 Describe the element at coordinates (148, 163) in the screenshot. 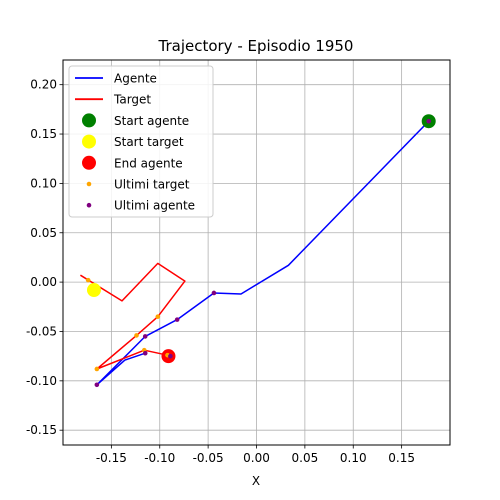

I see `legend-label-end-agente: End agente` at that location.